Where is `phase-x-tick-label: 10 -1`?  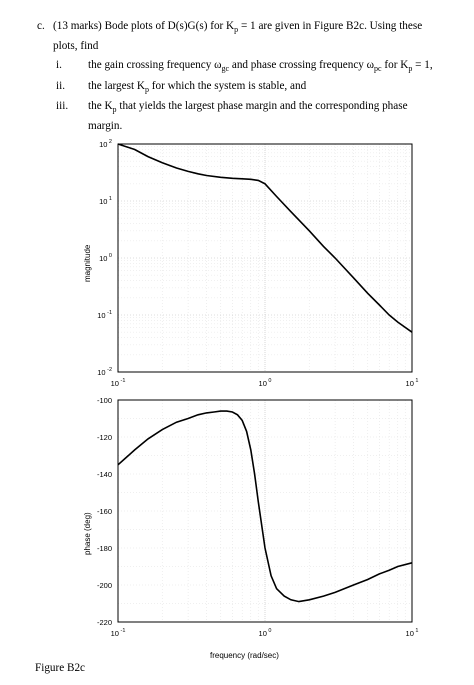 phase-x-tick-label: 10 -1 is located at coordinates (118, 633).